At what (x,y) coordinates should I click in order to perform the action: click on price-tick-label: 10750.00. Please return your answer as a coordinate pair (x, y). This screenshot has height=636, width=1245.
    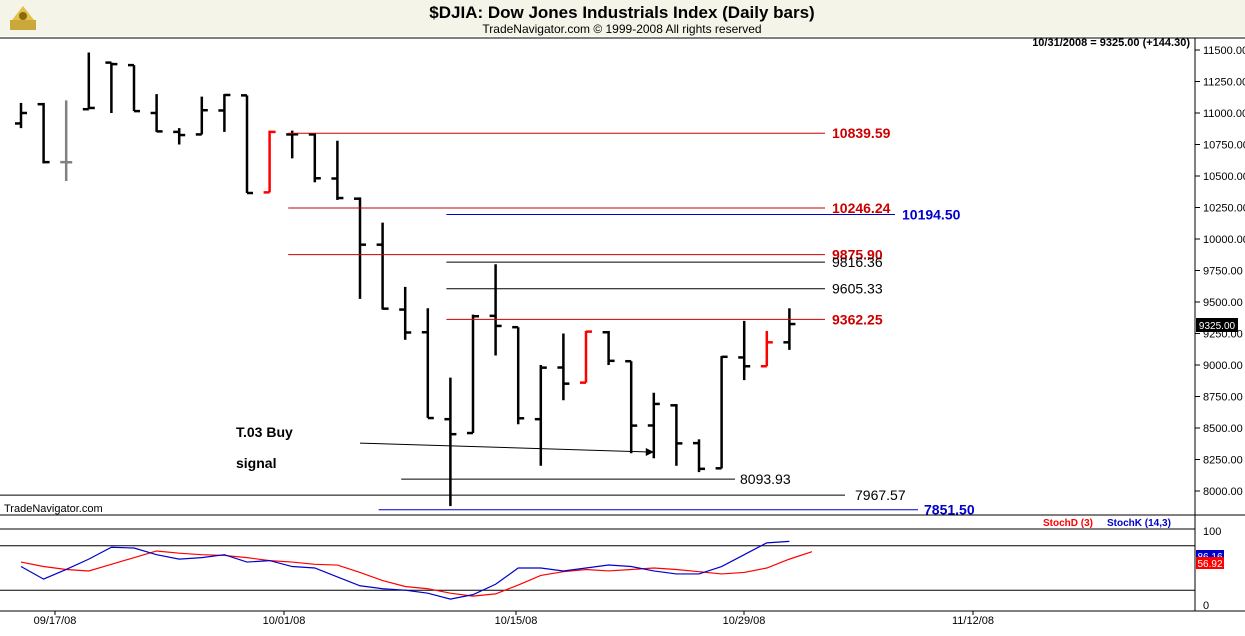
    Looking at the image, I should click on (1224, 146).